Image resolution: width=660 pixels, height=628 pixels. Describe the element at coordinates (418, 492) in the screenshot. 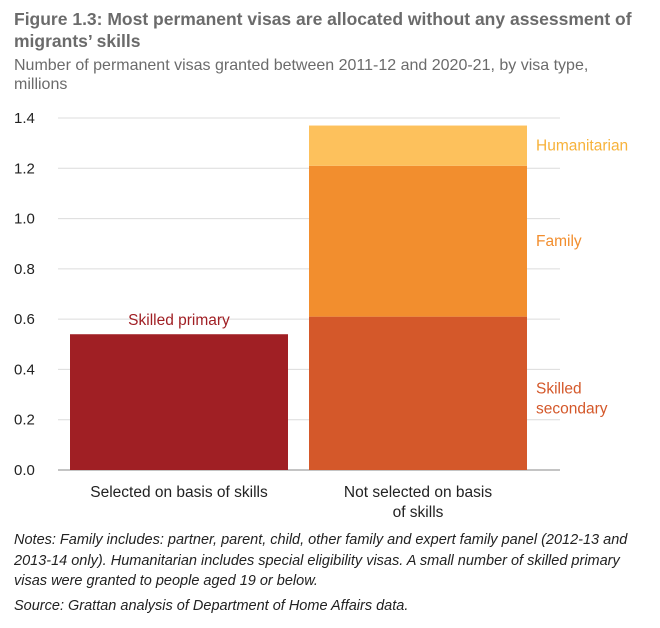

I see `x-category-label: Not selected on basis` at that location.